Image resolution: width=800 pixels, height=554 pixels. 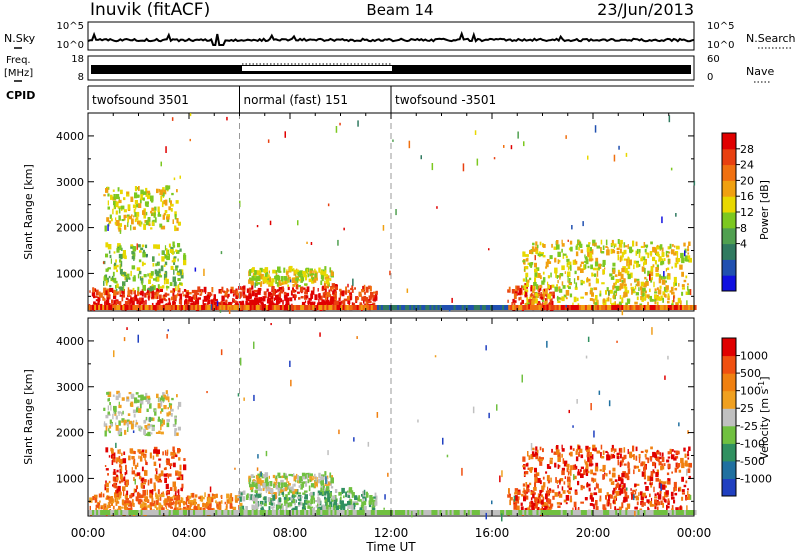 What do you see at coordinates (761, 385) in the screenshot?
I see `velocity-colorbar-label-sup: -1` at bounding box center [761, 385].